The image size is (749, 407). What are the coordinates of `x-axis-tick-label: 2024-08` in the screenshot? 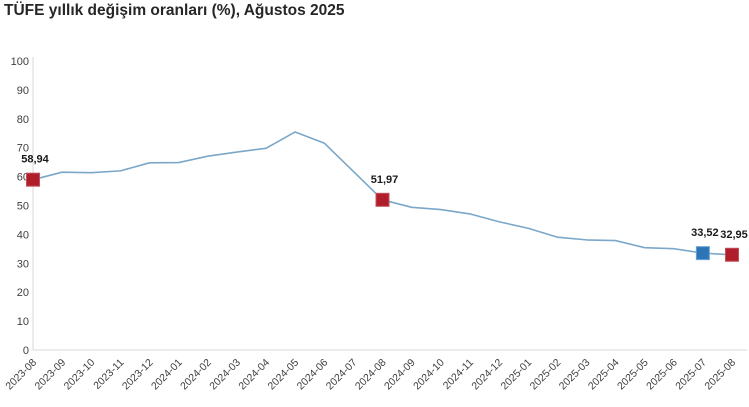 It's located at (371, 375).